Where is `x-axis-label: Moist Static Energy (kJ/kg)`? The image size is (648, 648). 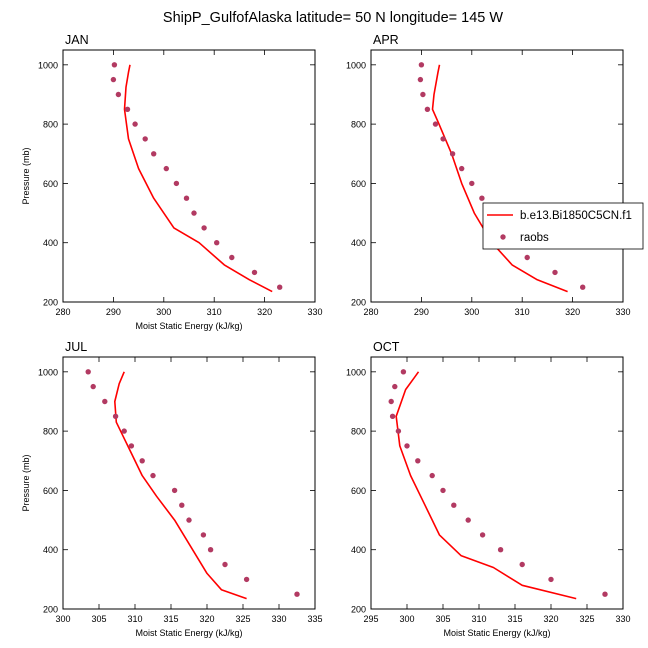 x-axis-label: Moist Static Energy (kJ/kg) is located at coordinates (496, 633).